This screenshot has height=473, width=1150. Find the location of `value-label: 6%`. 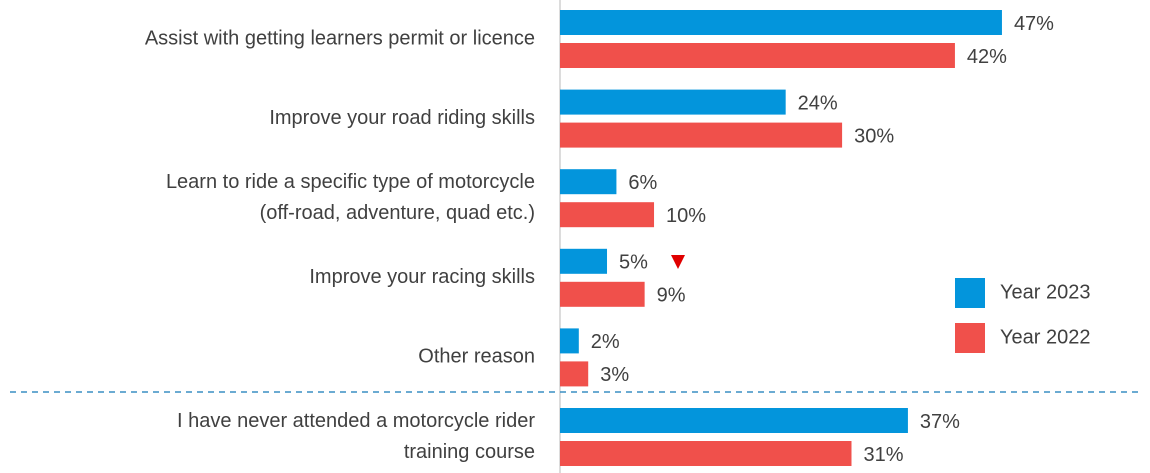

value-label: 6% is located at coordinates (642, 183).